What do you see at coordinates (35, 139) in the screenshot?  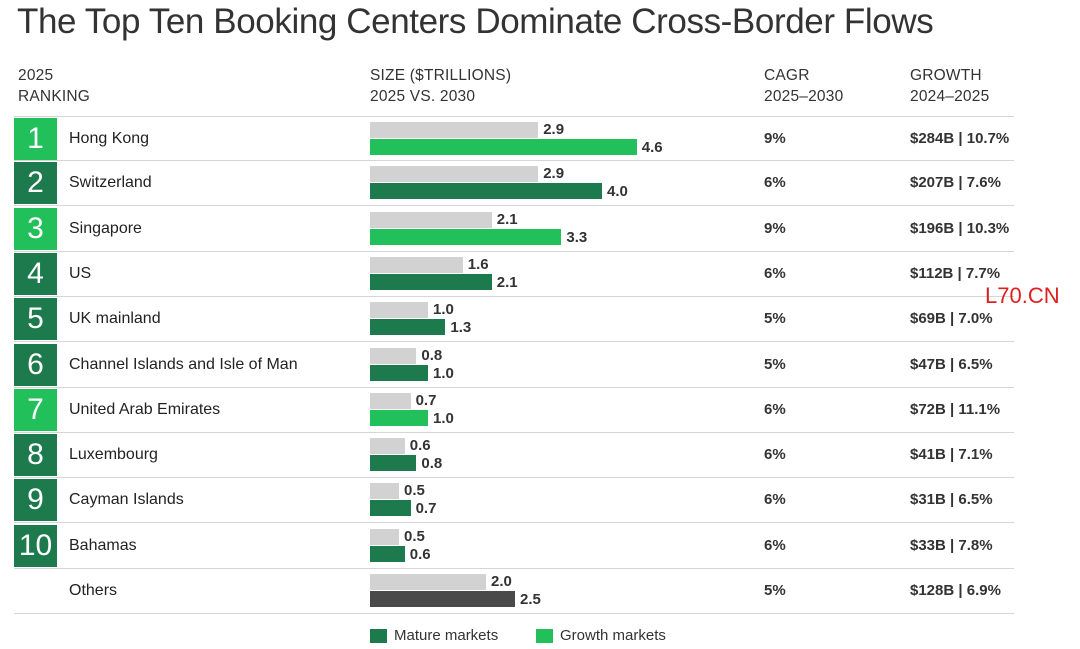 I see `rank-badge: 1` at bounding box center [35, 139].